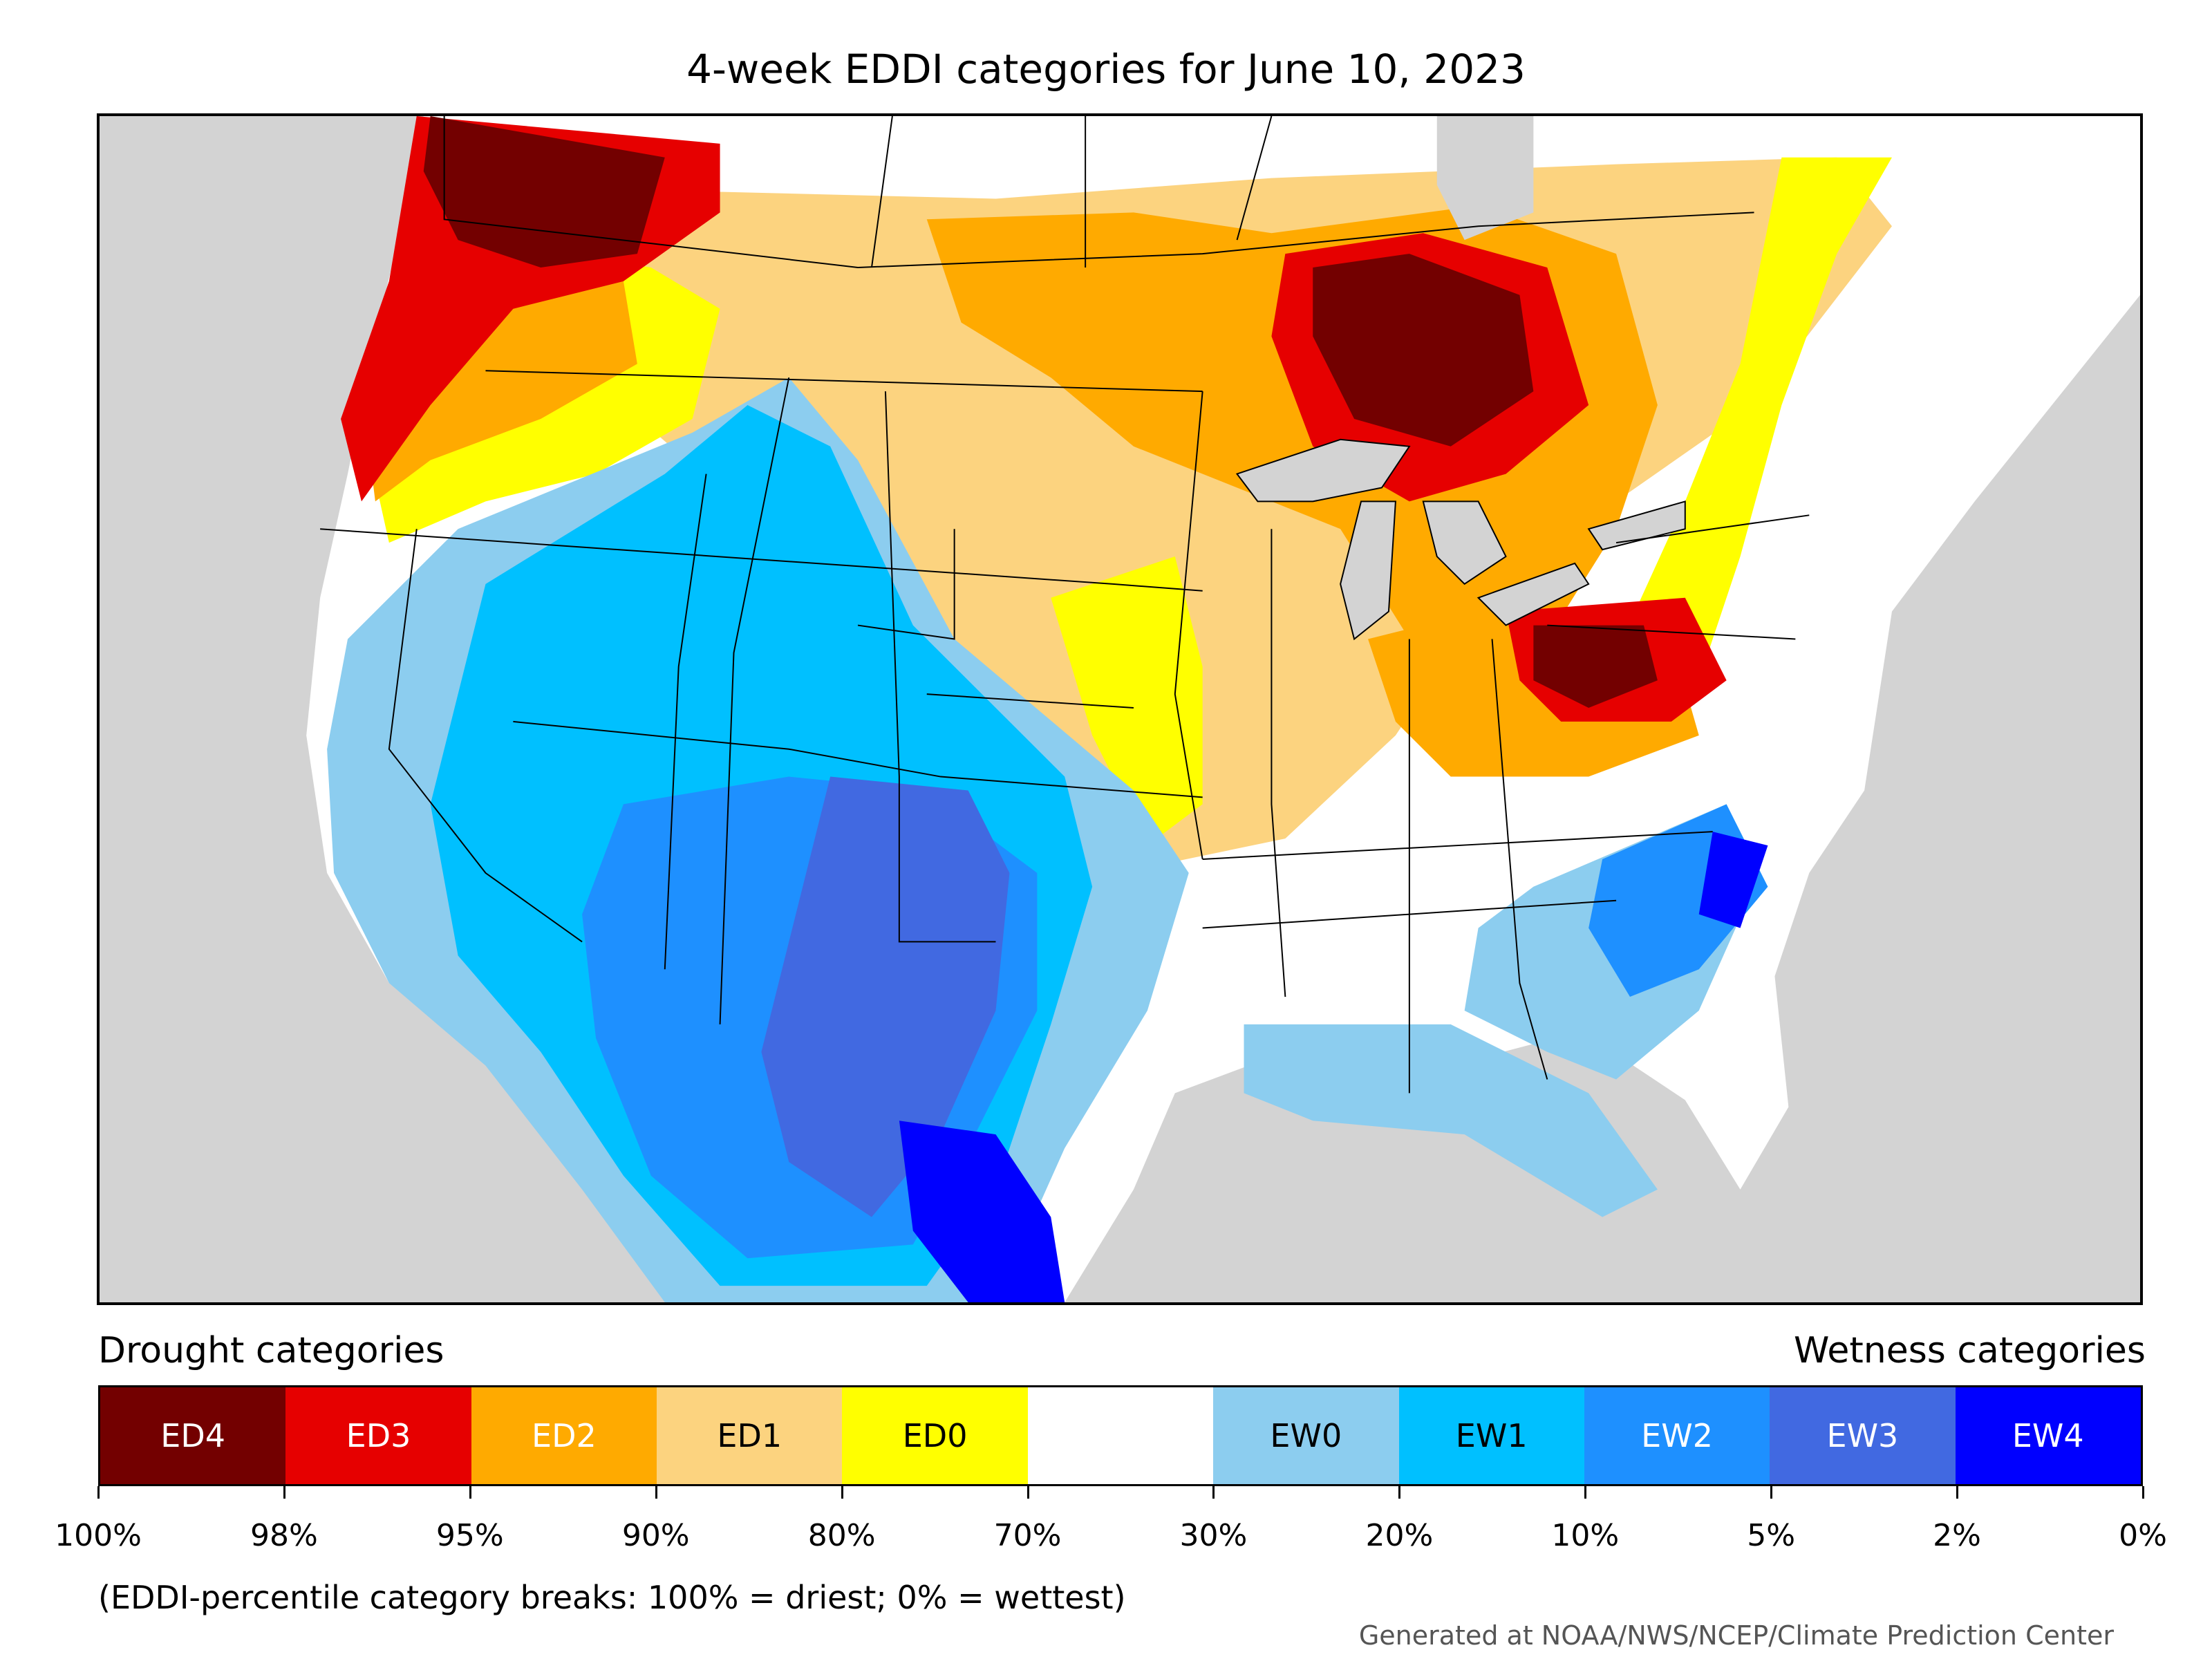 The height and width of the screenshot is (1659, 2212). Describe the element at coordinates (1028, 1535) in the screenshot. I see `colorbar-tick-label: 70%` at that location.